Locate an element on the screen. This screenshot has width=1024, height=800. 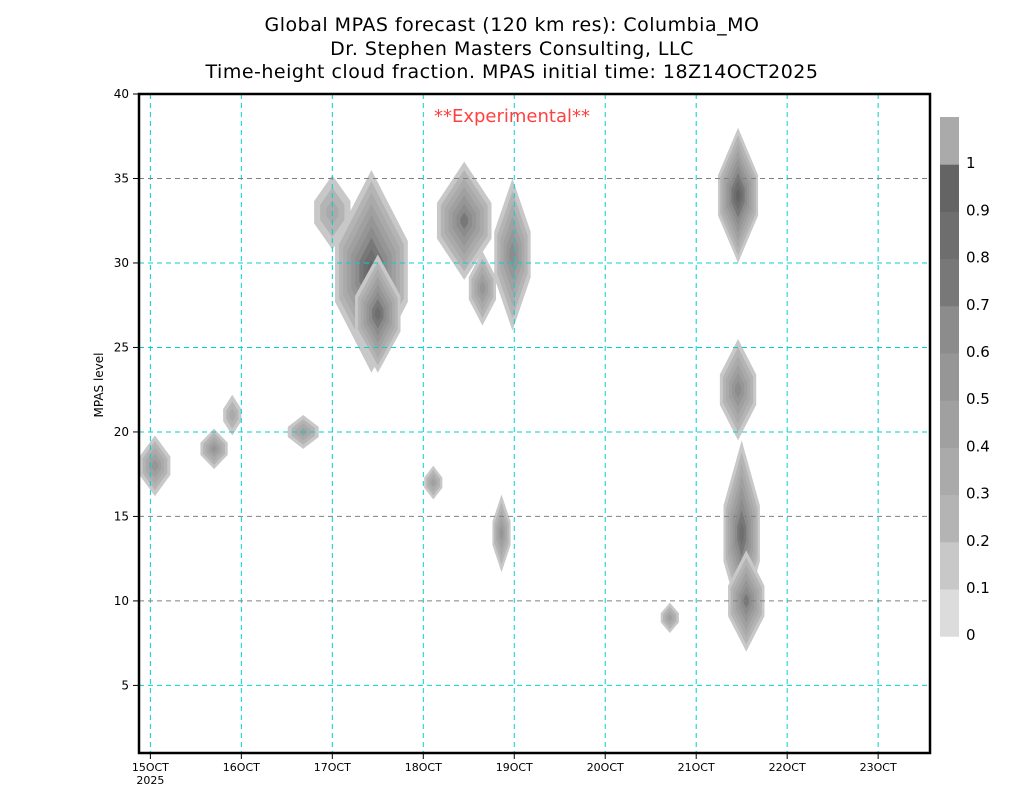
chart-title-line-2: Dr. Stephen Masters Consulting, LLC is located at coordinates (512, 49).